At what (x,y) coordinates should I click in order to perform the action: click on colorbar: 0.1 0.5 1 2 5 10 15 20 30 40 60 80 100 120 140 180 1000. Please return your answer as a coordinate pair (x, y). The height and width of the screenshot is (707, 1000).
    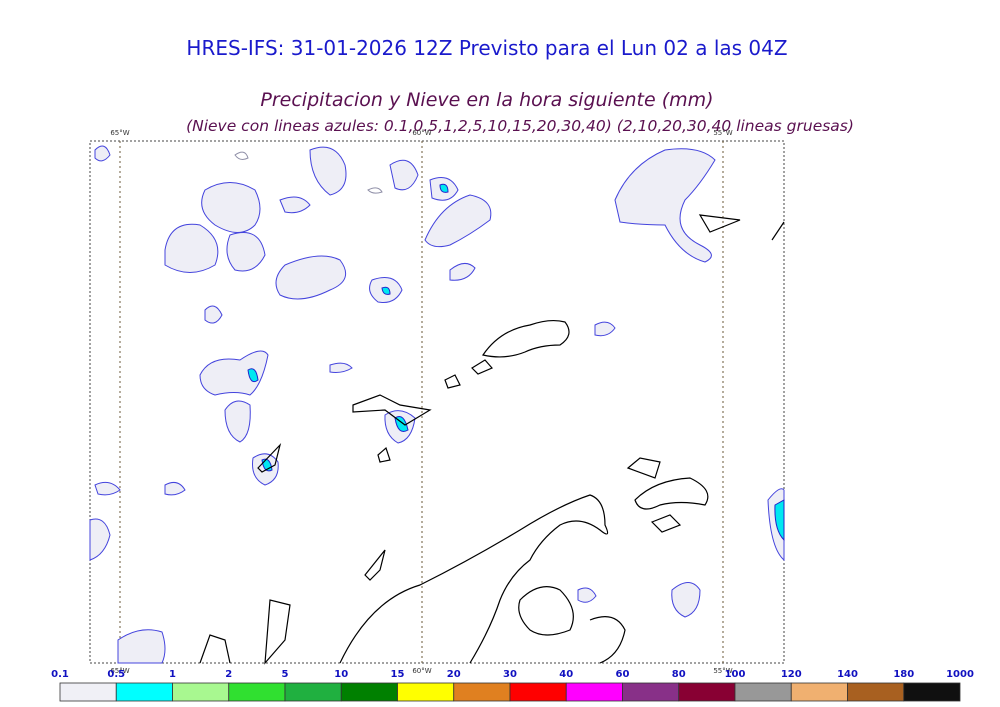
    Looking at the image, I should click on (512, 685).